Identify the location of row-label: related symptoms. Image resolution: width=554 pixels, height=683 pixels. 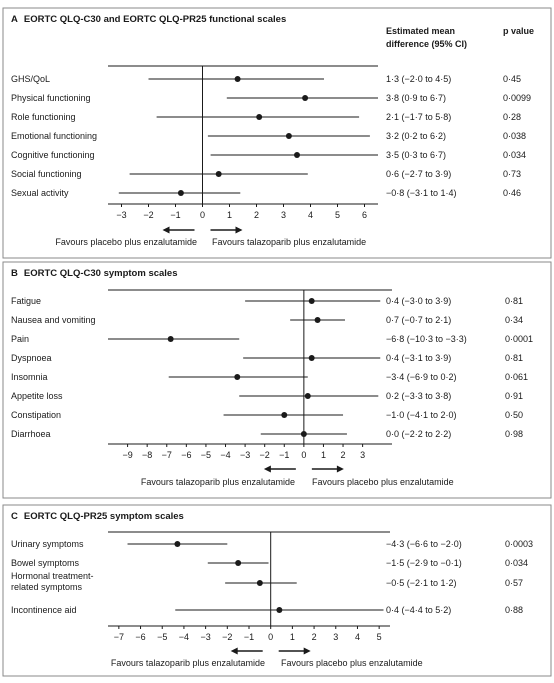
(47, 587).